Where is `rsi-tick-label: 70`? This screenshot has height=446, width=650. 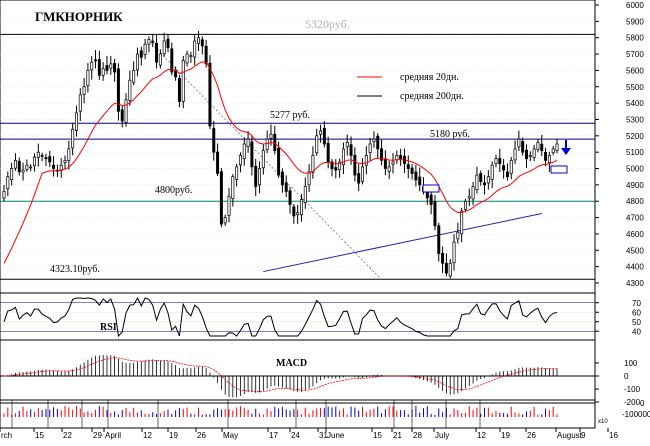
rsi-tick-label: 70 is located at coordinates (636, 303).